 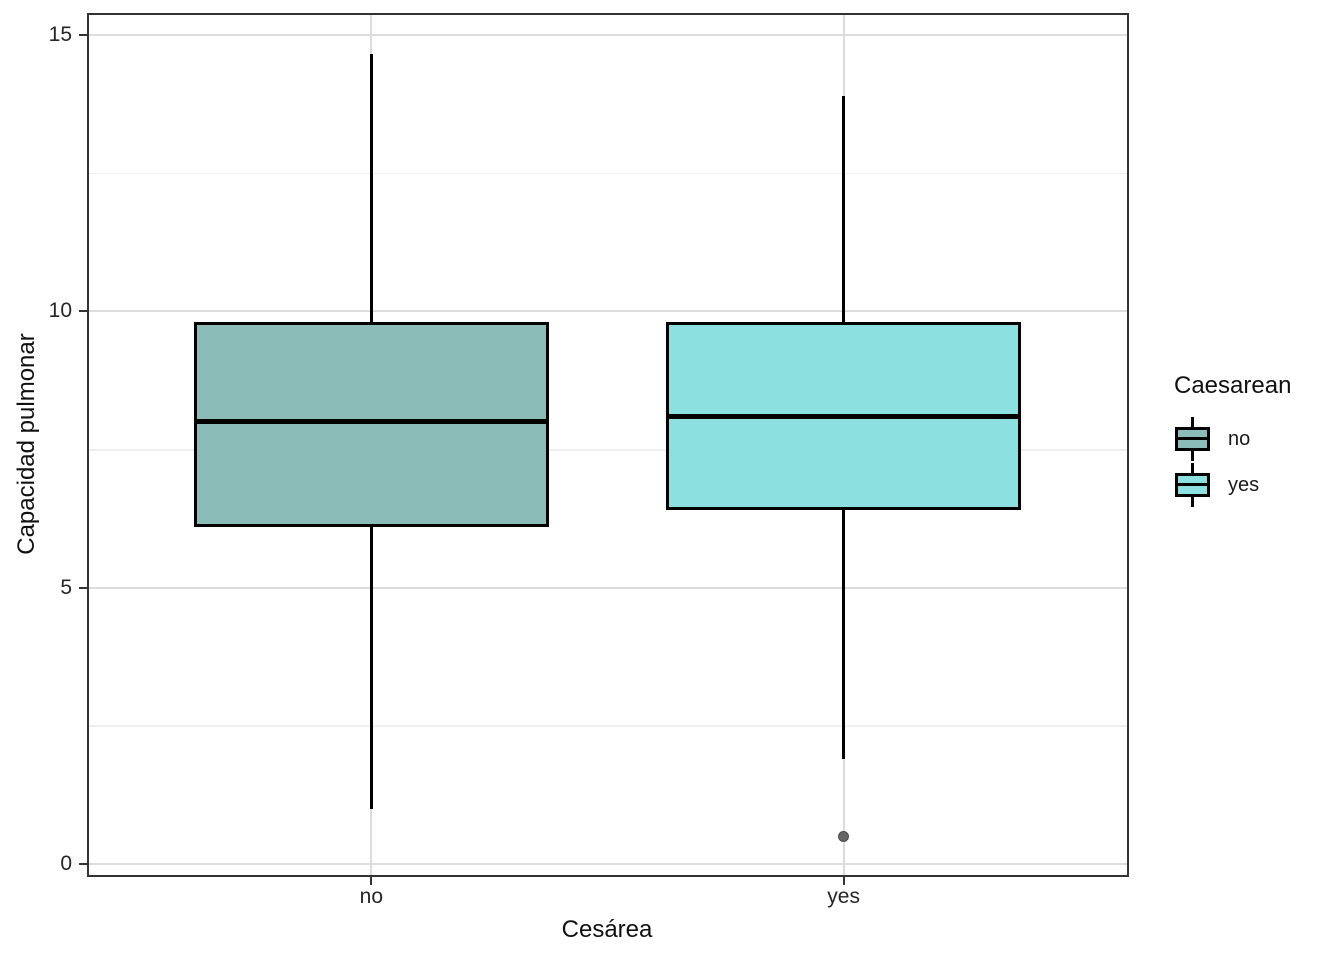 I want to click on legend-entry-label: no, so click(x=1239, y=438).